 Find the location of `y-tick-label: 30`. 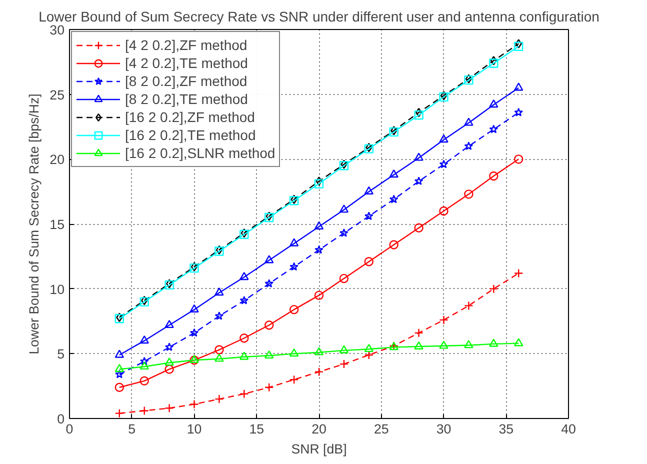

y-tick-label: 30 is located at coordinates (57, 30).